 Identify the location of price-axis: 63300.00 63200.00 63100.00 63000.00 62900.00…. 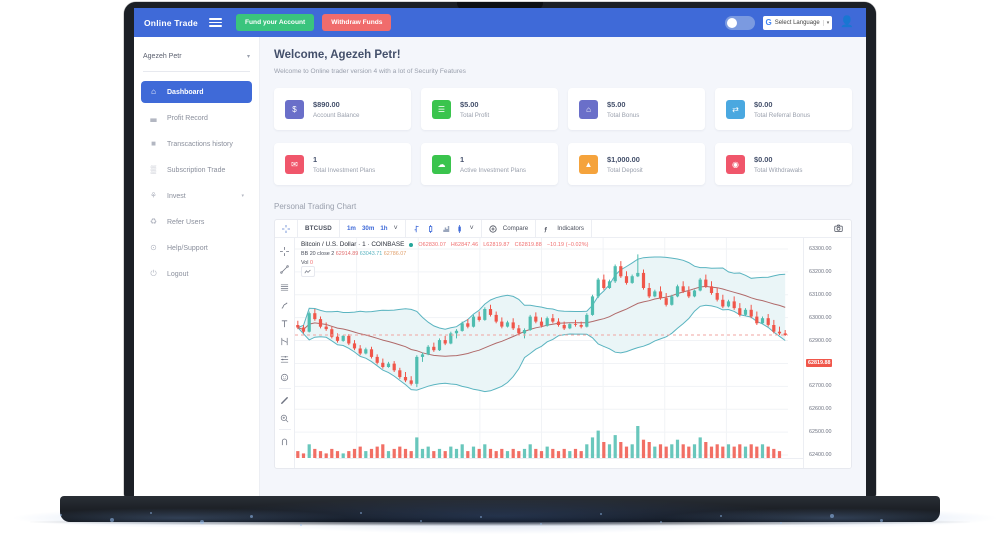
(827, 353).